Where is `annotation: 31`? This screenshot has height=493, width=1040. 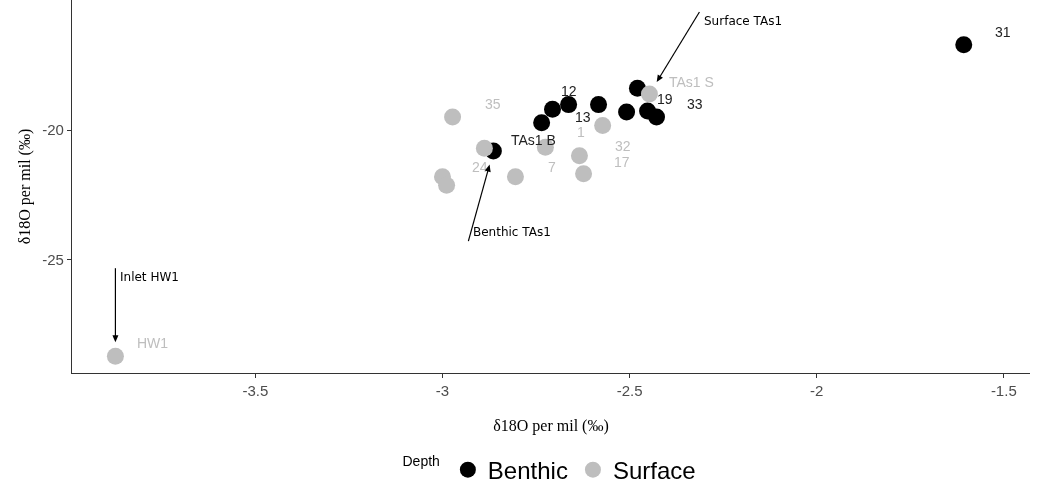
annotation: 31 is located at coordinates (1003, 32).